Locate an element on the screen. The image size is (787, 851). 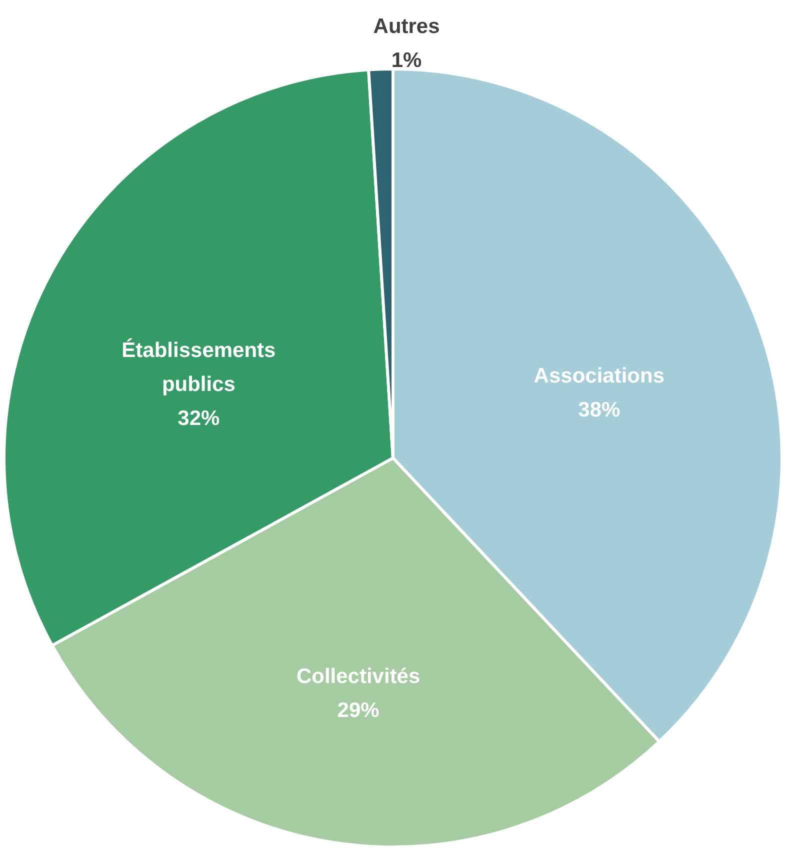
data-label: 32% is located at coordinates (199, 418).